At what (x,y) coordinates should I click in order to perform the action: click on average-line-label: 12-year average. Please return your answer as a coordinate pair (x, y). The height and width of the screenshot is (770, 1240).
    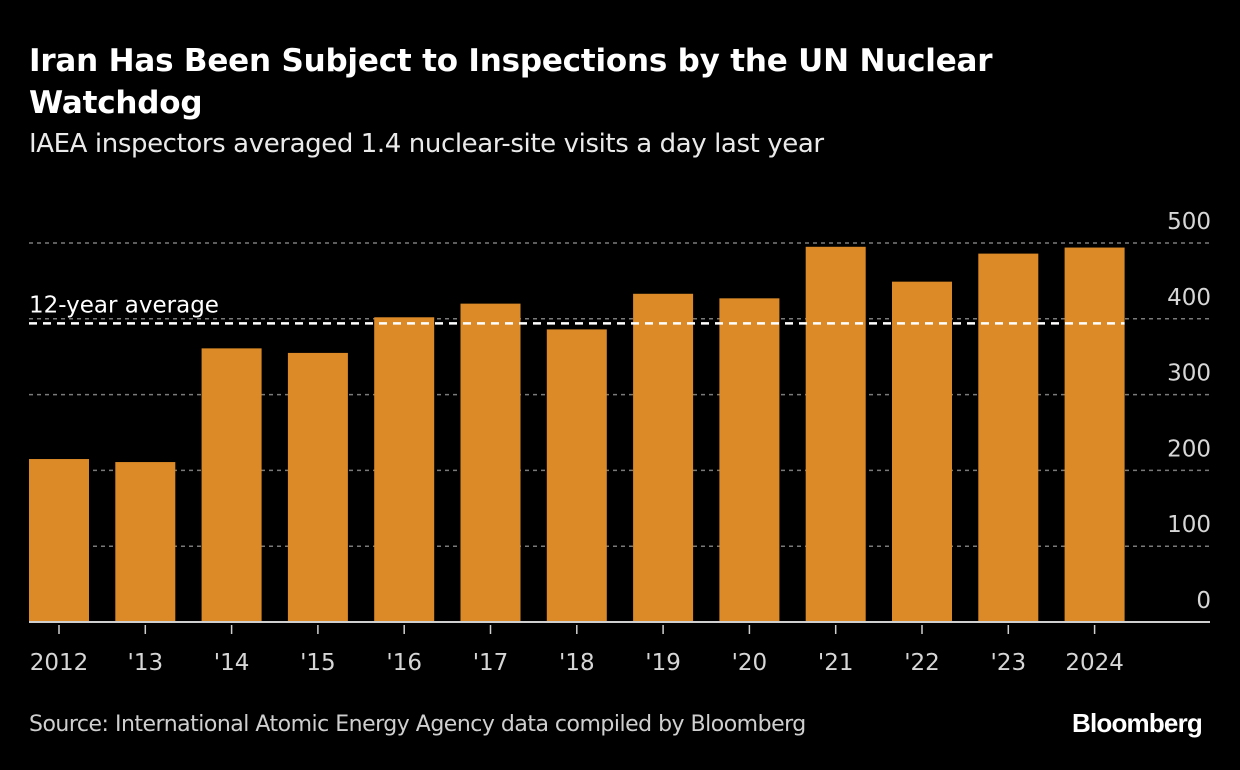
    Looking at the image, I should click on (124, 305).